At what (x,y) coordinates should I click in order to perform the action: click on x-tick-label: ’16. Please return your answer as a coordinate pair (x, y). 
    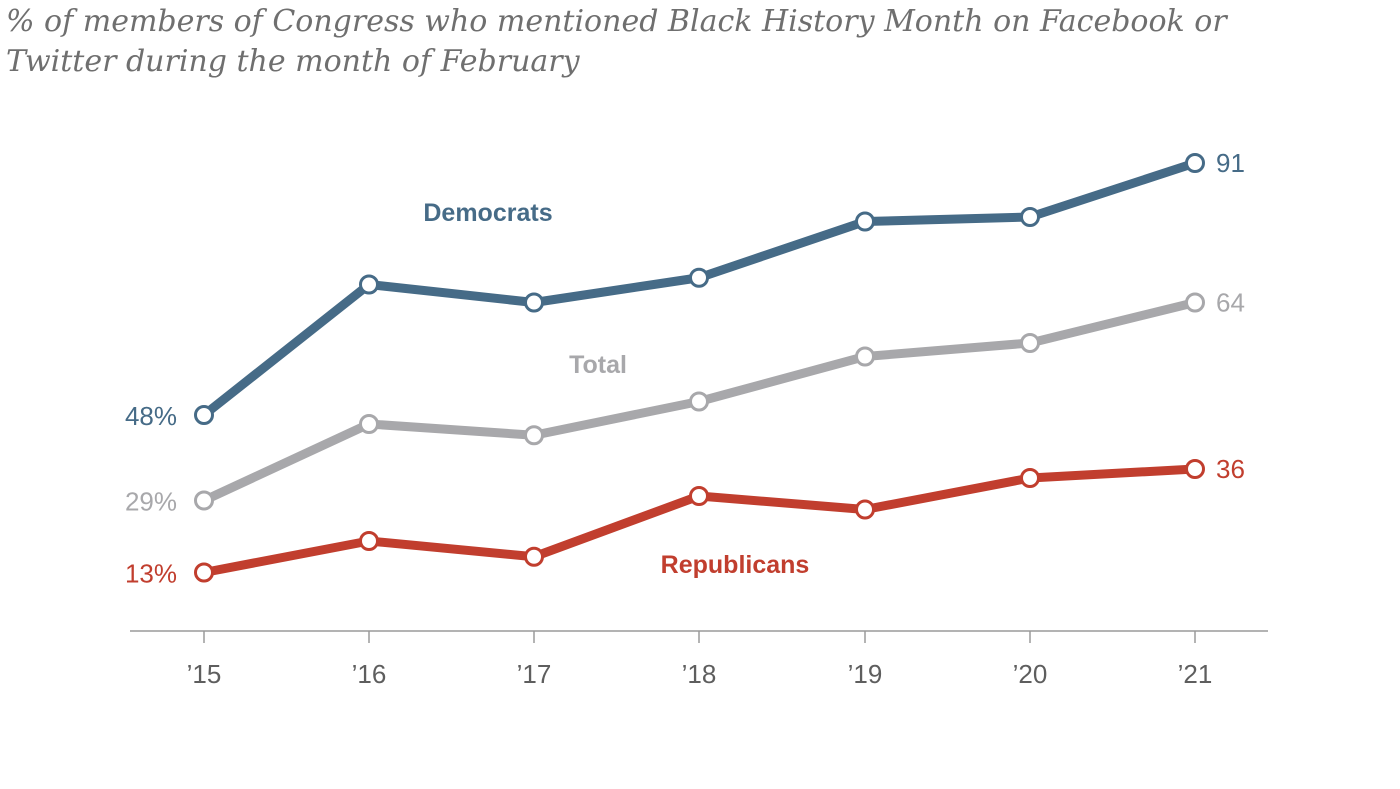
    Looking at the image, I should click on (369, 674).